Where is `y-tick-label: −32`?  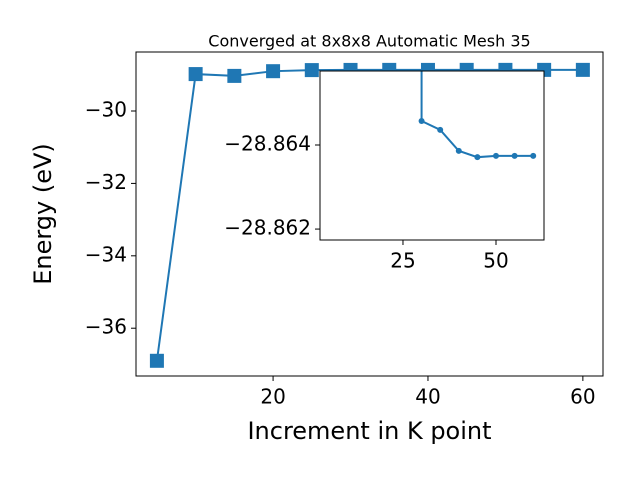
y-tick-label: −32 is located at coordinates (106, 182).